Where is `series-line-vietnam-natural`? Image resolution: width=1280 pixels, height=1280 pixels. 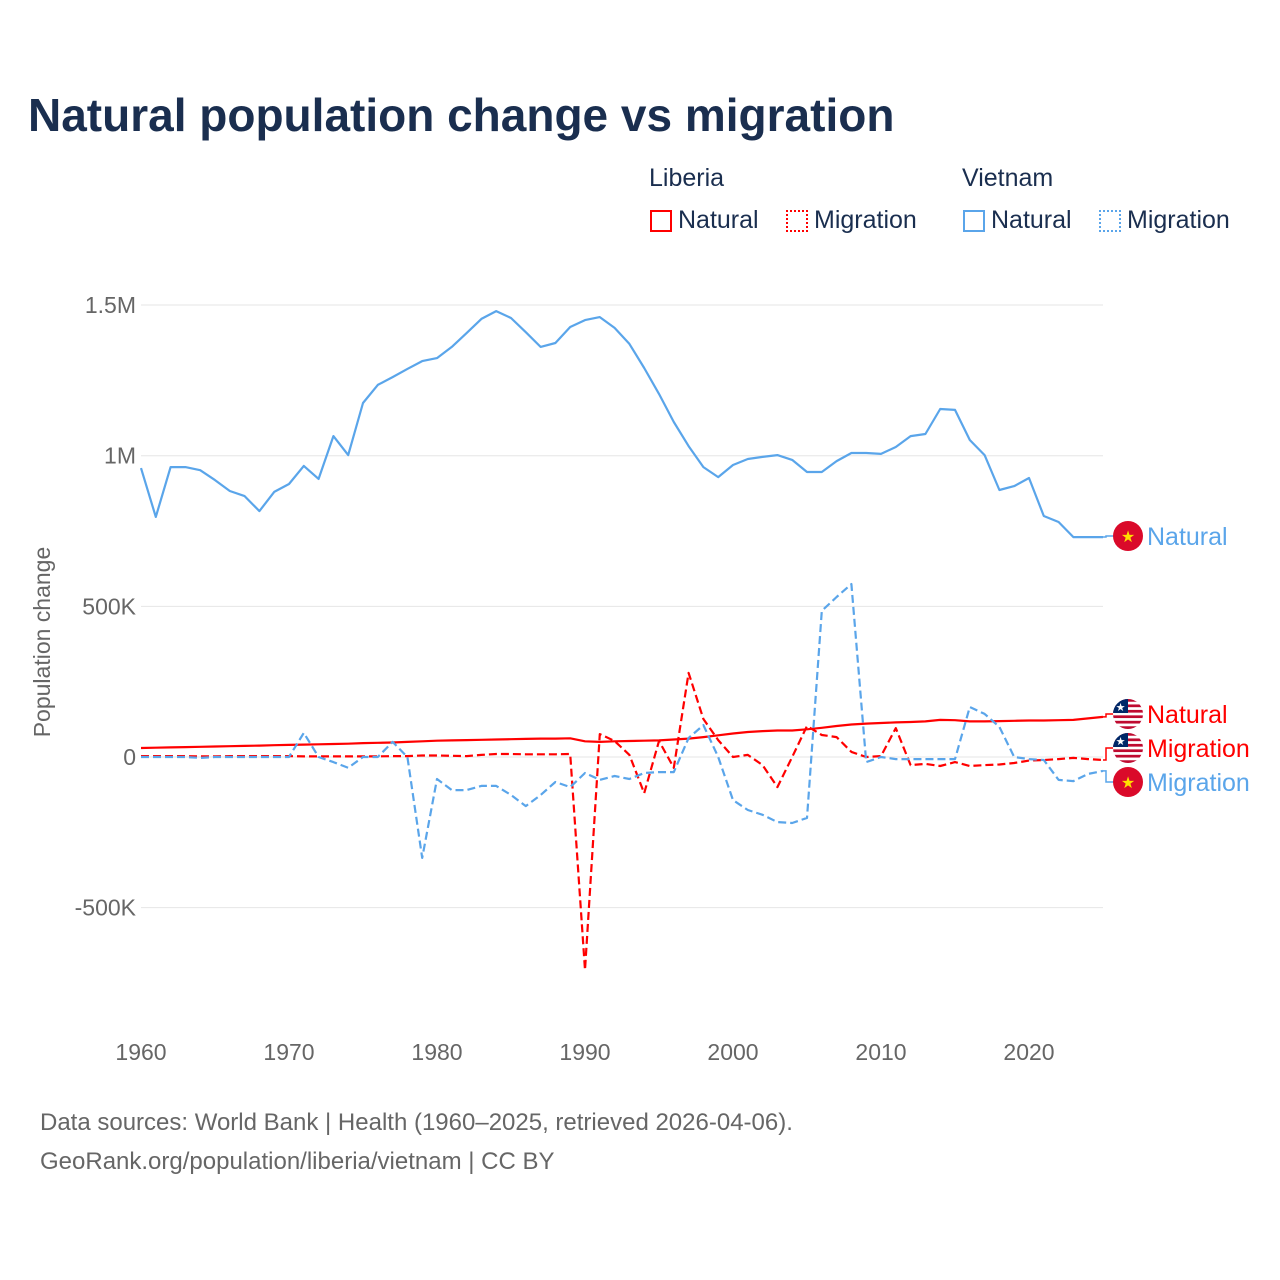 series-line-vietnam-natural is located at coordinates (621, 424).